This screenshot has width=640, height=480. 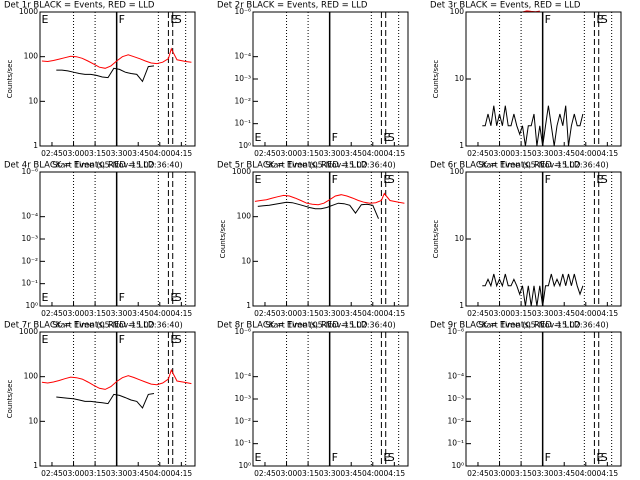 I want to click on panel-title: Det 7r BLACK = Events, RED = LLD, so click(x=79, y=326).